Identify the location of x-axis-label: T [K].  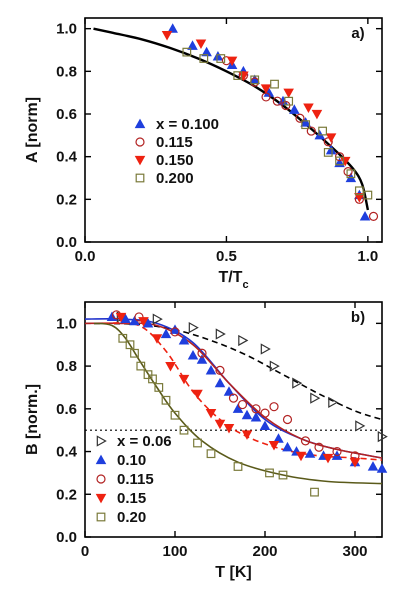
(233, 572).